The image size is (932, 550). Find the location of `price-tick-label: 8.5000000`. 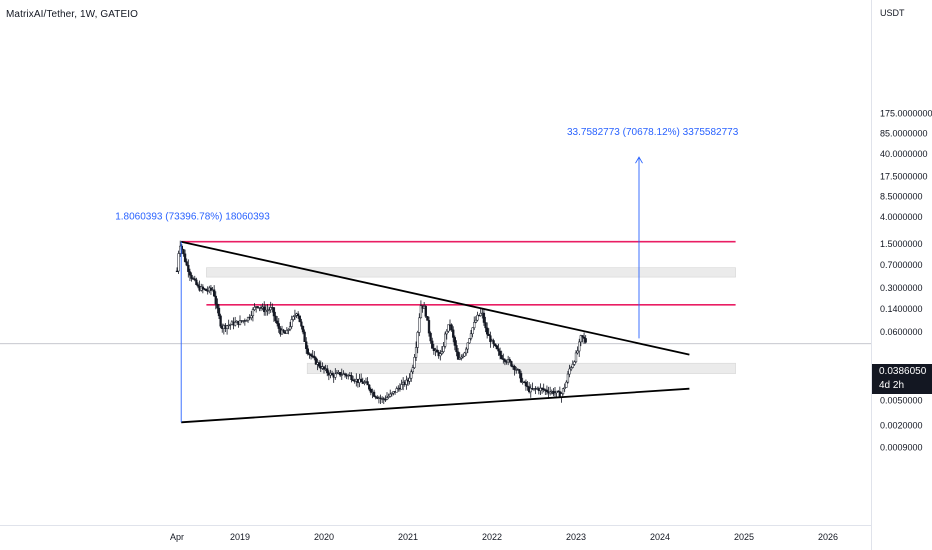

price-tick-label: 8.5000000 is located at coordinates (901, 196).